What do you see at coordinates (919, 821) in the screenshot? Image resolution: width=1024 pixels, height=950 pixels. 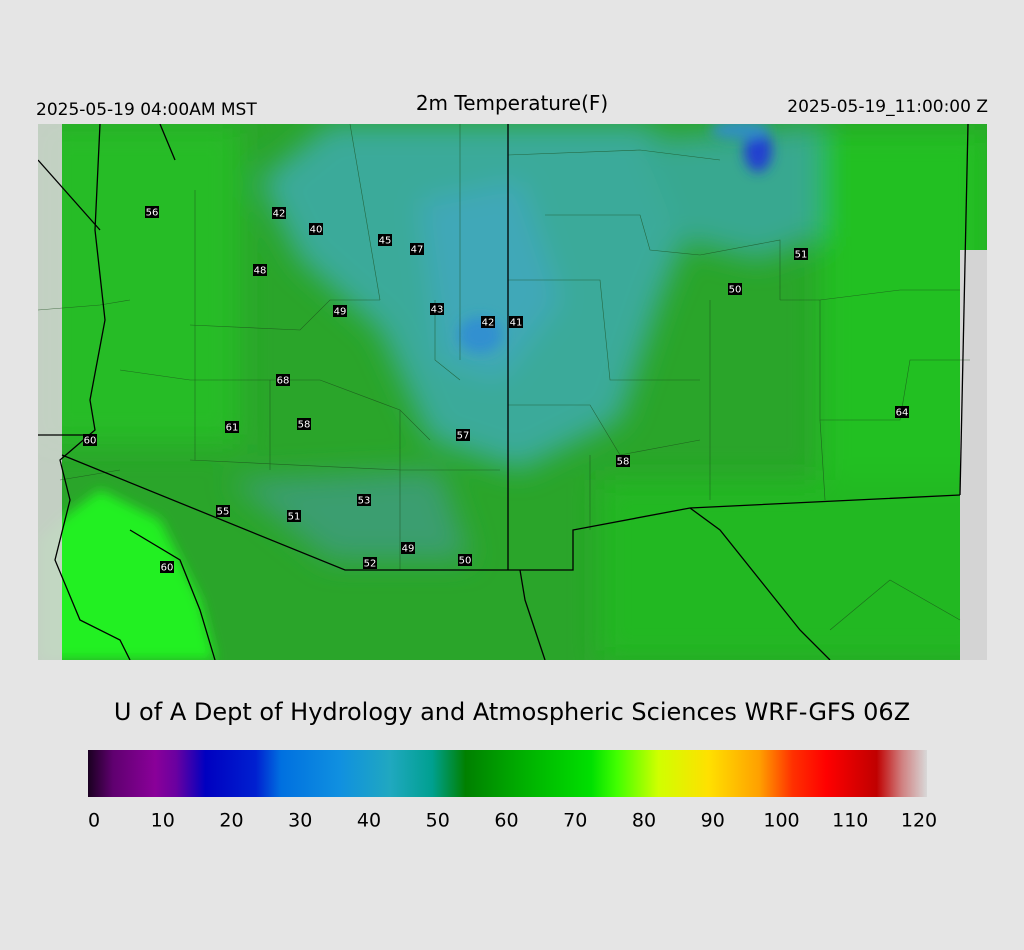 I see `colorbar-tick-label: 120` at bounding box center [919, 821].